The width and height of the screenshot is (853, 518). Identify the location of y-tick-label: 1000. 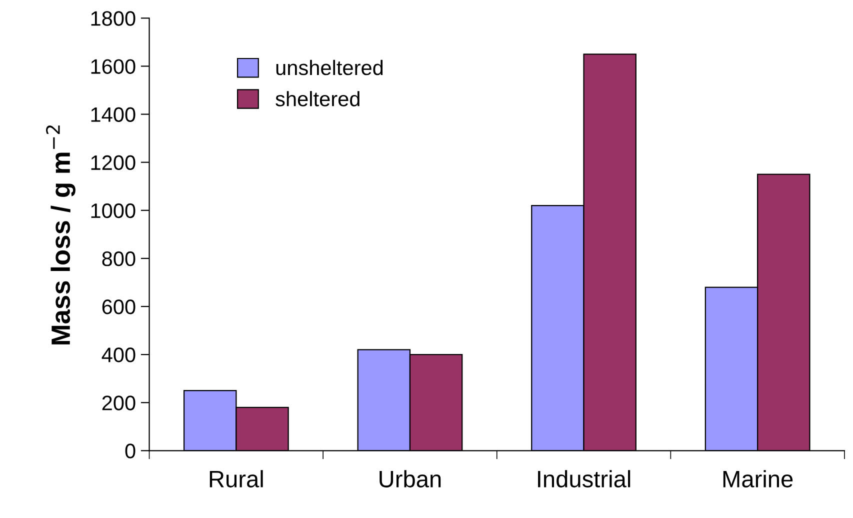
(113, 210).